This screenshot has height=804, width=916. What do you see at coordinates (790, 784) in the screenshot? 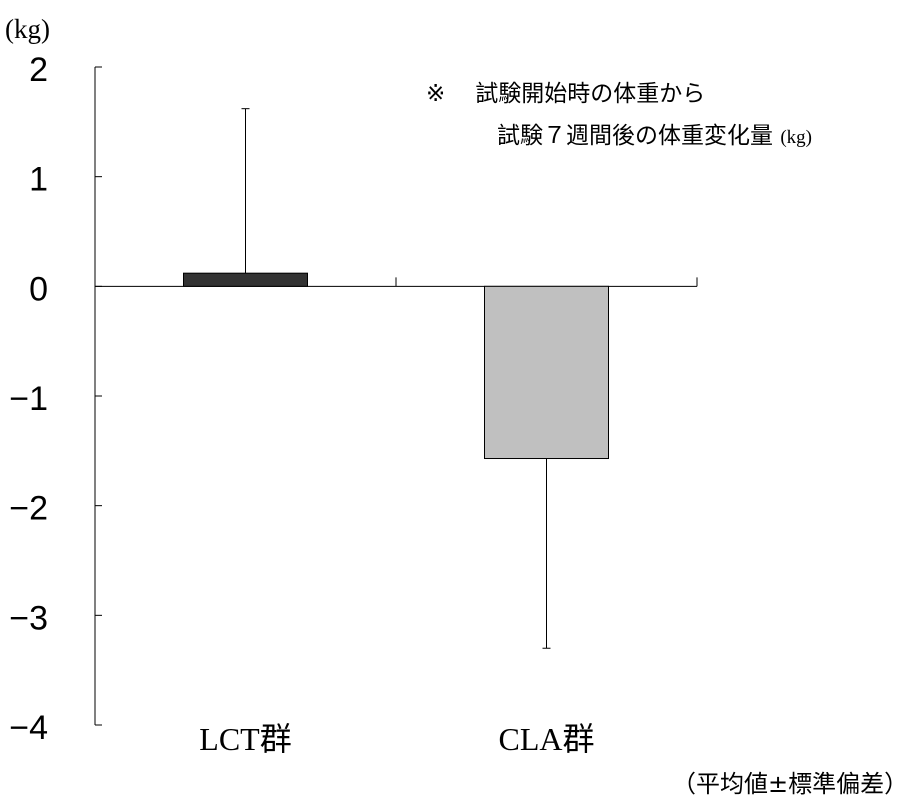
I see `footnote: （平均値±標準偏差）` at bounding box center [790, 784].